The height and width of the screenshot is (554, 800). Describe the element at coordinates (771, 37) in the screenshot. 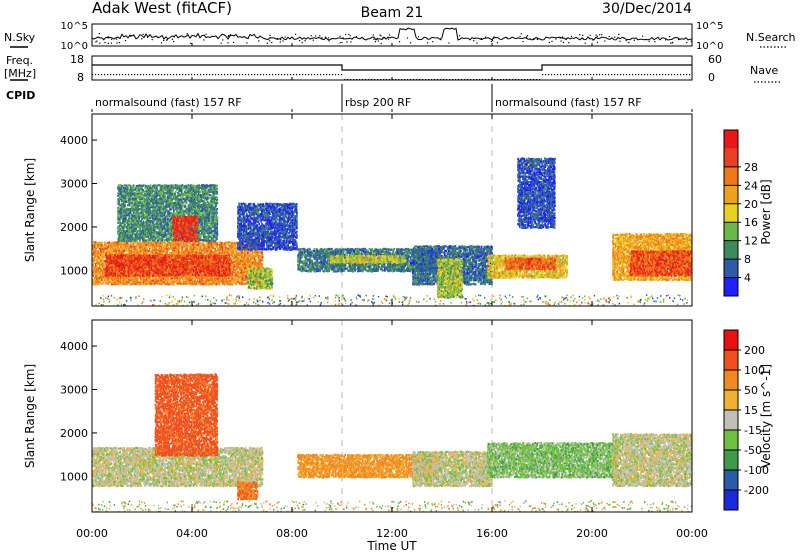

I see `noise-search-label: N.Search` at that location.